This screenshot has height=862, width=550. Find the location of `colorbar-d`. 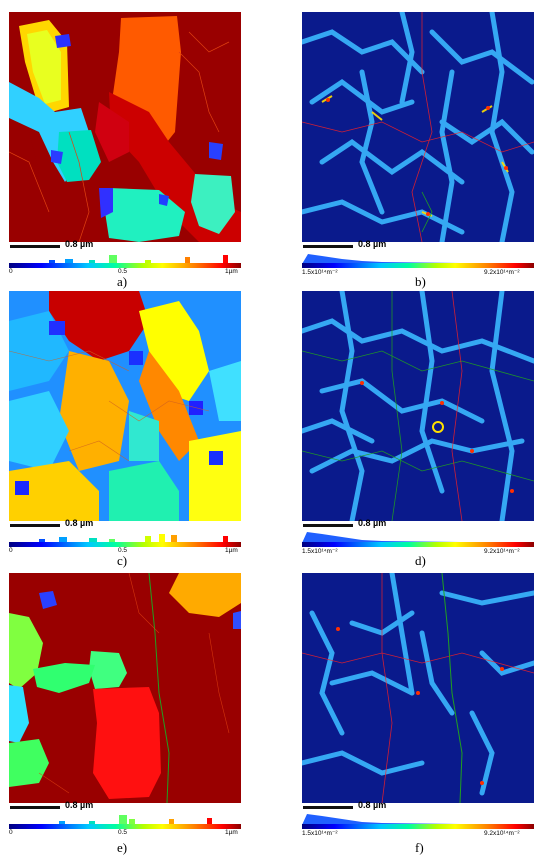

colorbar-d is located at coordinates (418, 544).